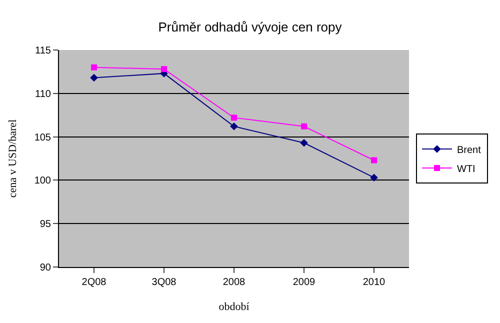 The width and height of the screenshot is (500, 323). What do you see at coordinates (164, 282) in the screenshot?
I see `x-tick-label: 3Q08` at bounding box center [164, 282].